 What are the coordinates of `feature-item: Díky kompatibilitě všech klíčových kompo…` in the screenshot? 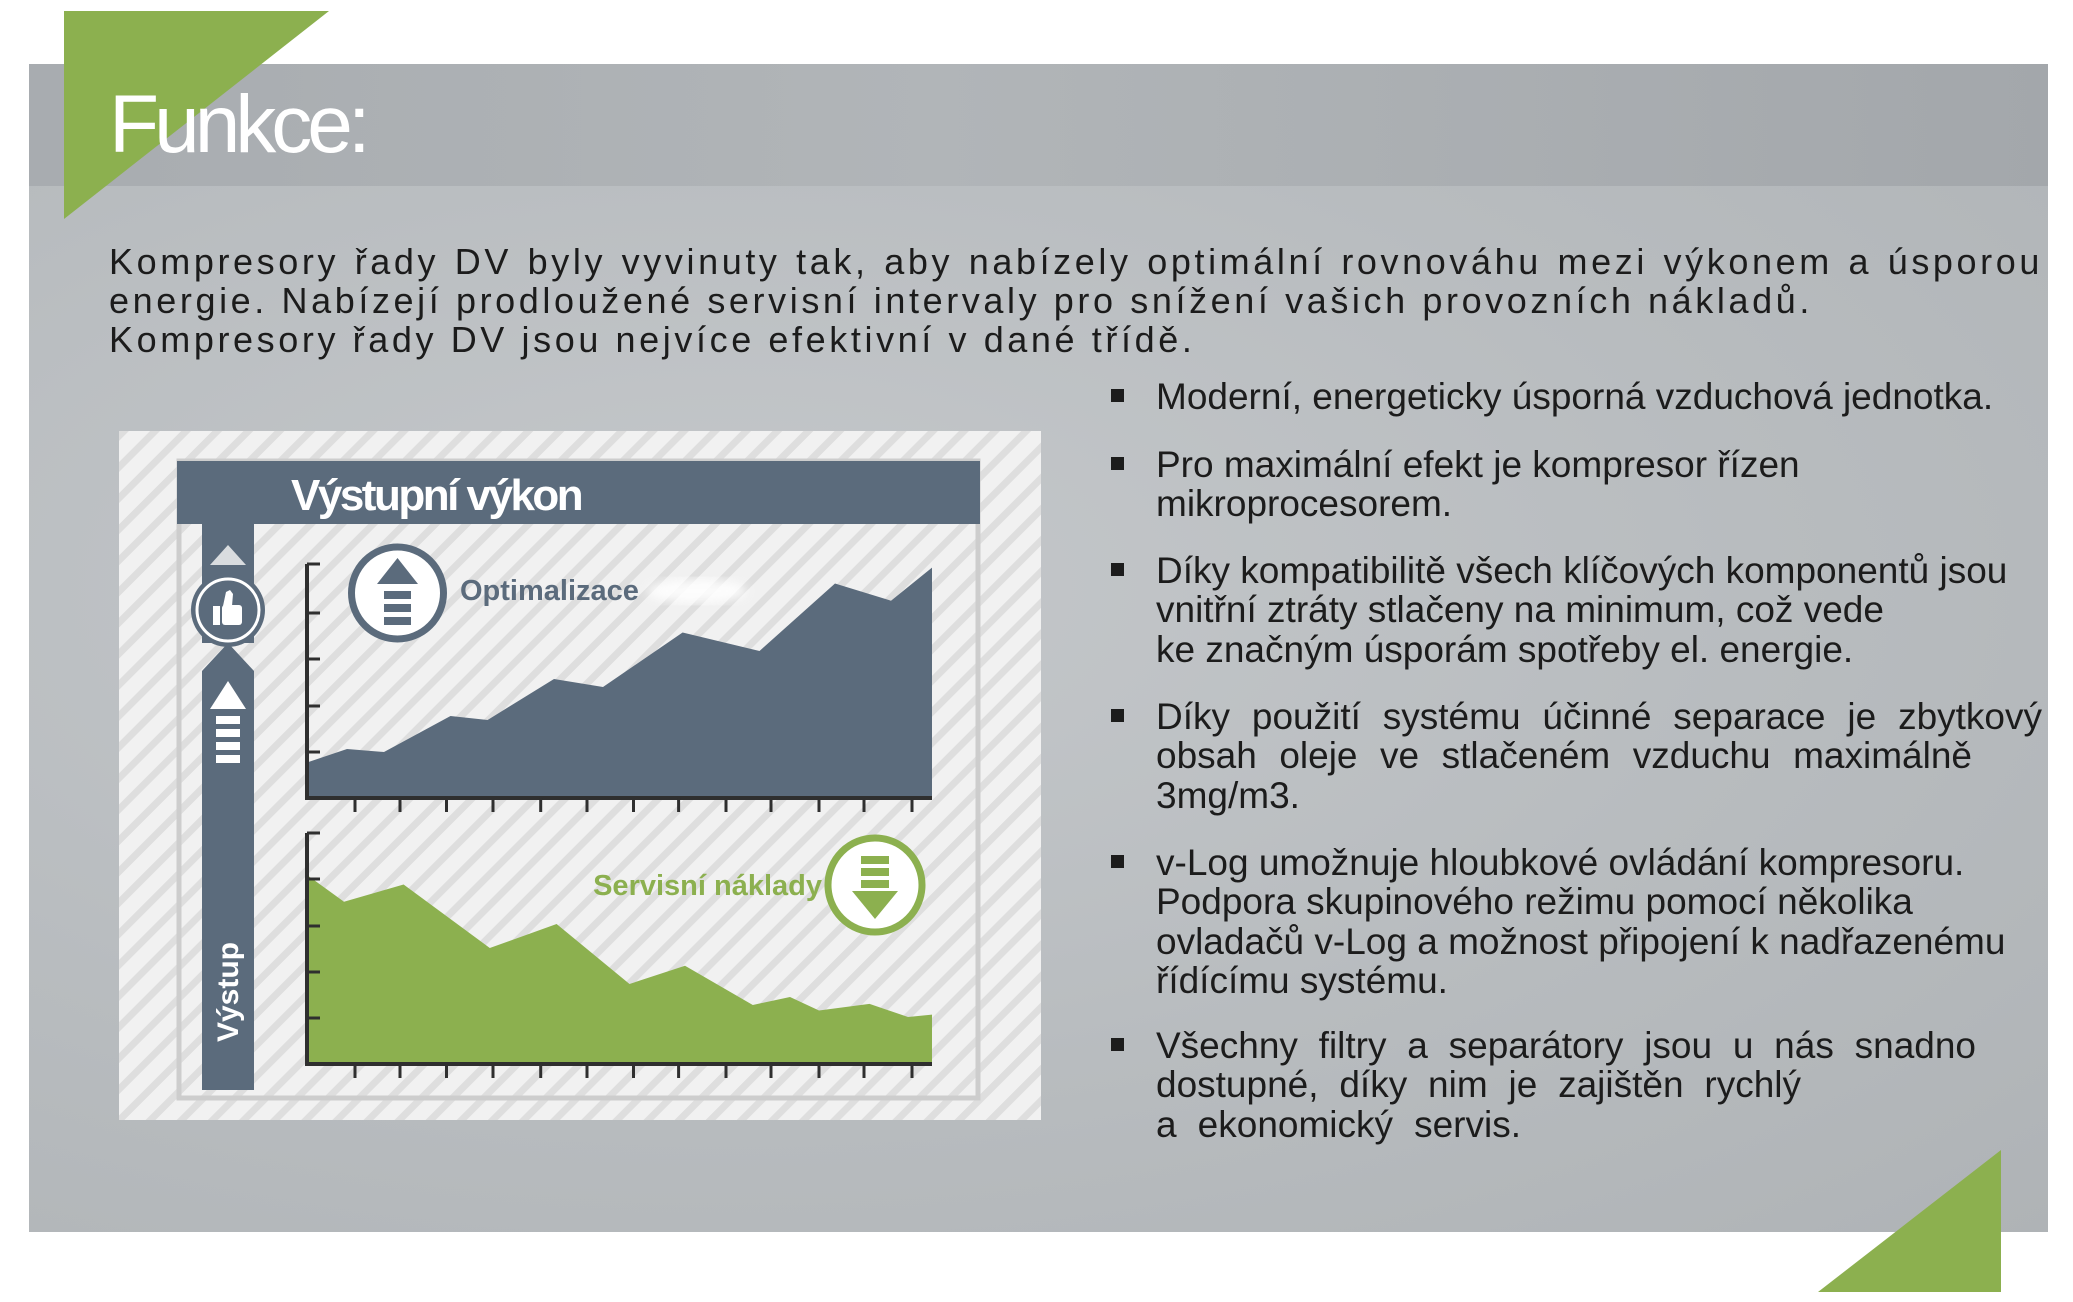 It's located at (1577, 609).